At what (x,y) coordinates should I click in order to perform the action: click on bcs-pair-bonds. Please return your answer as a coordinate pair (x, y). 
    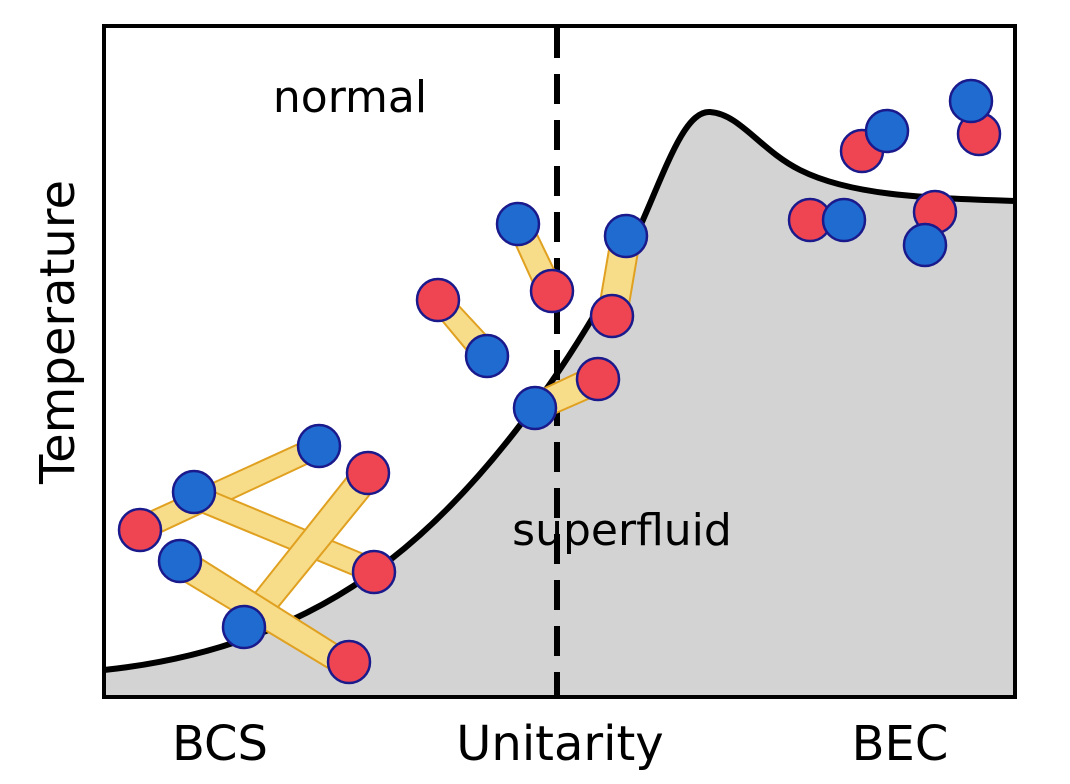
    Looking at the image, I should click on (258, 555).